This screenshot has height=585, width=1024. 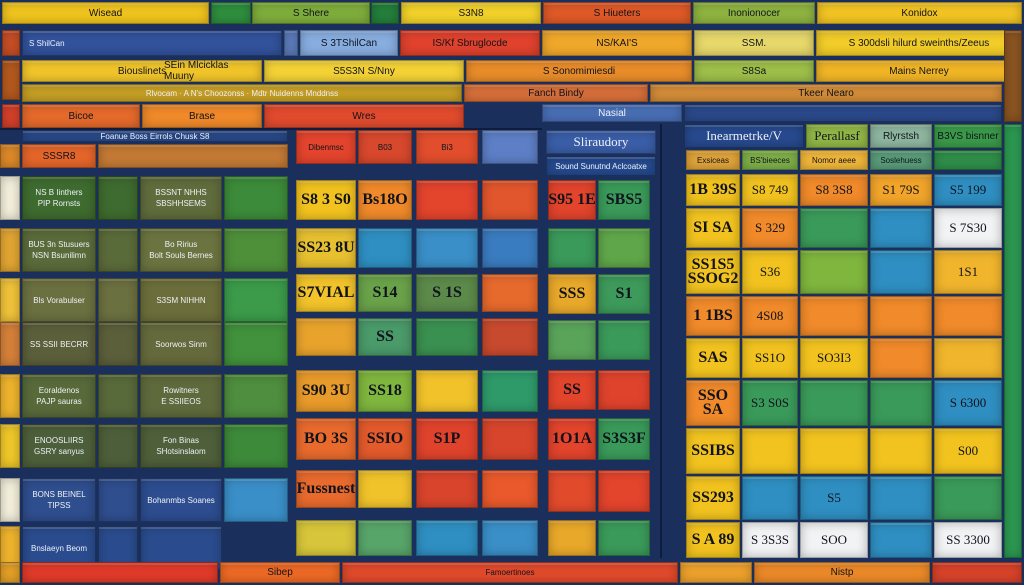 I want to click on header-row1-cell-3: S3N8, so click(x=471, y=13).